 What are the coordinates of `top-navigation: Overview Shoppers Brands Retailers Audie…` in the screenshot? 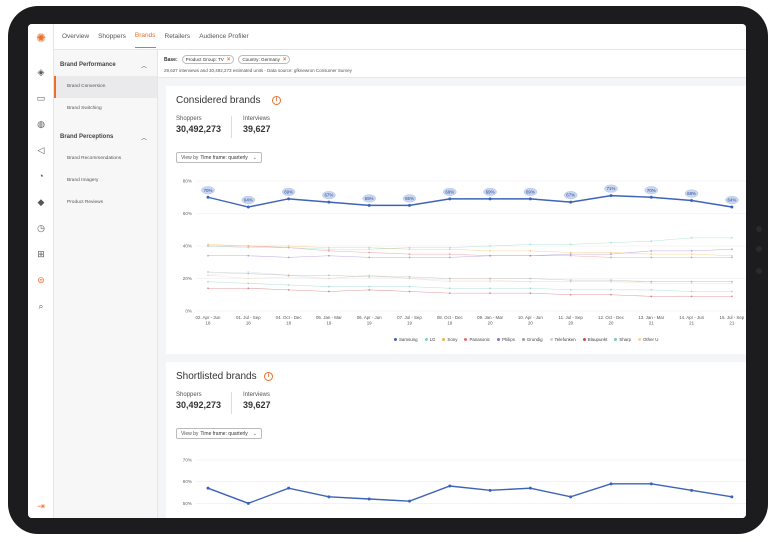 It's located at (400, 37).